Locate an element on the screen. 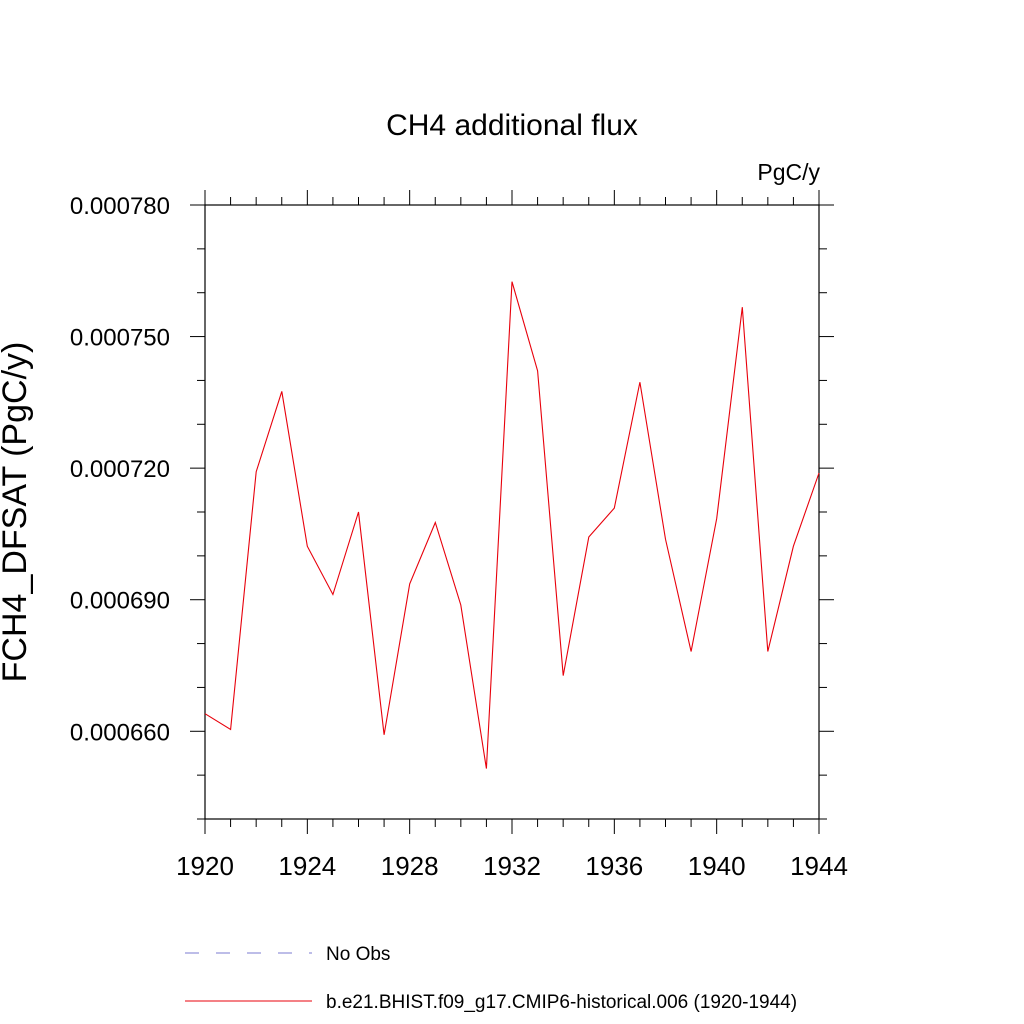 This screenshot has width=1024, height=1024. x-tick-label: 1944 is located at coordinates (819, 866).